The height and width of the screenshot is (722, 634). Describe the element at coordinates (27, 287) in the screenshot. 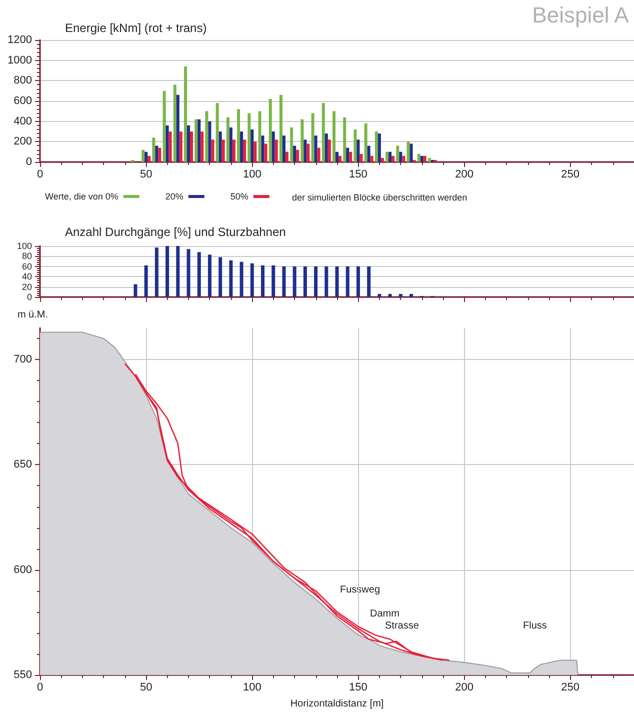

I see `y-tick-label: 20` at that location.